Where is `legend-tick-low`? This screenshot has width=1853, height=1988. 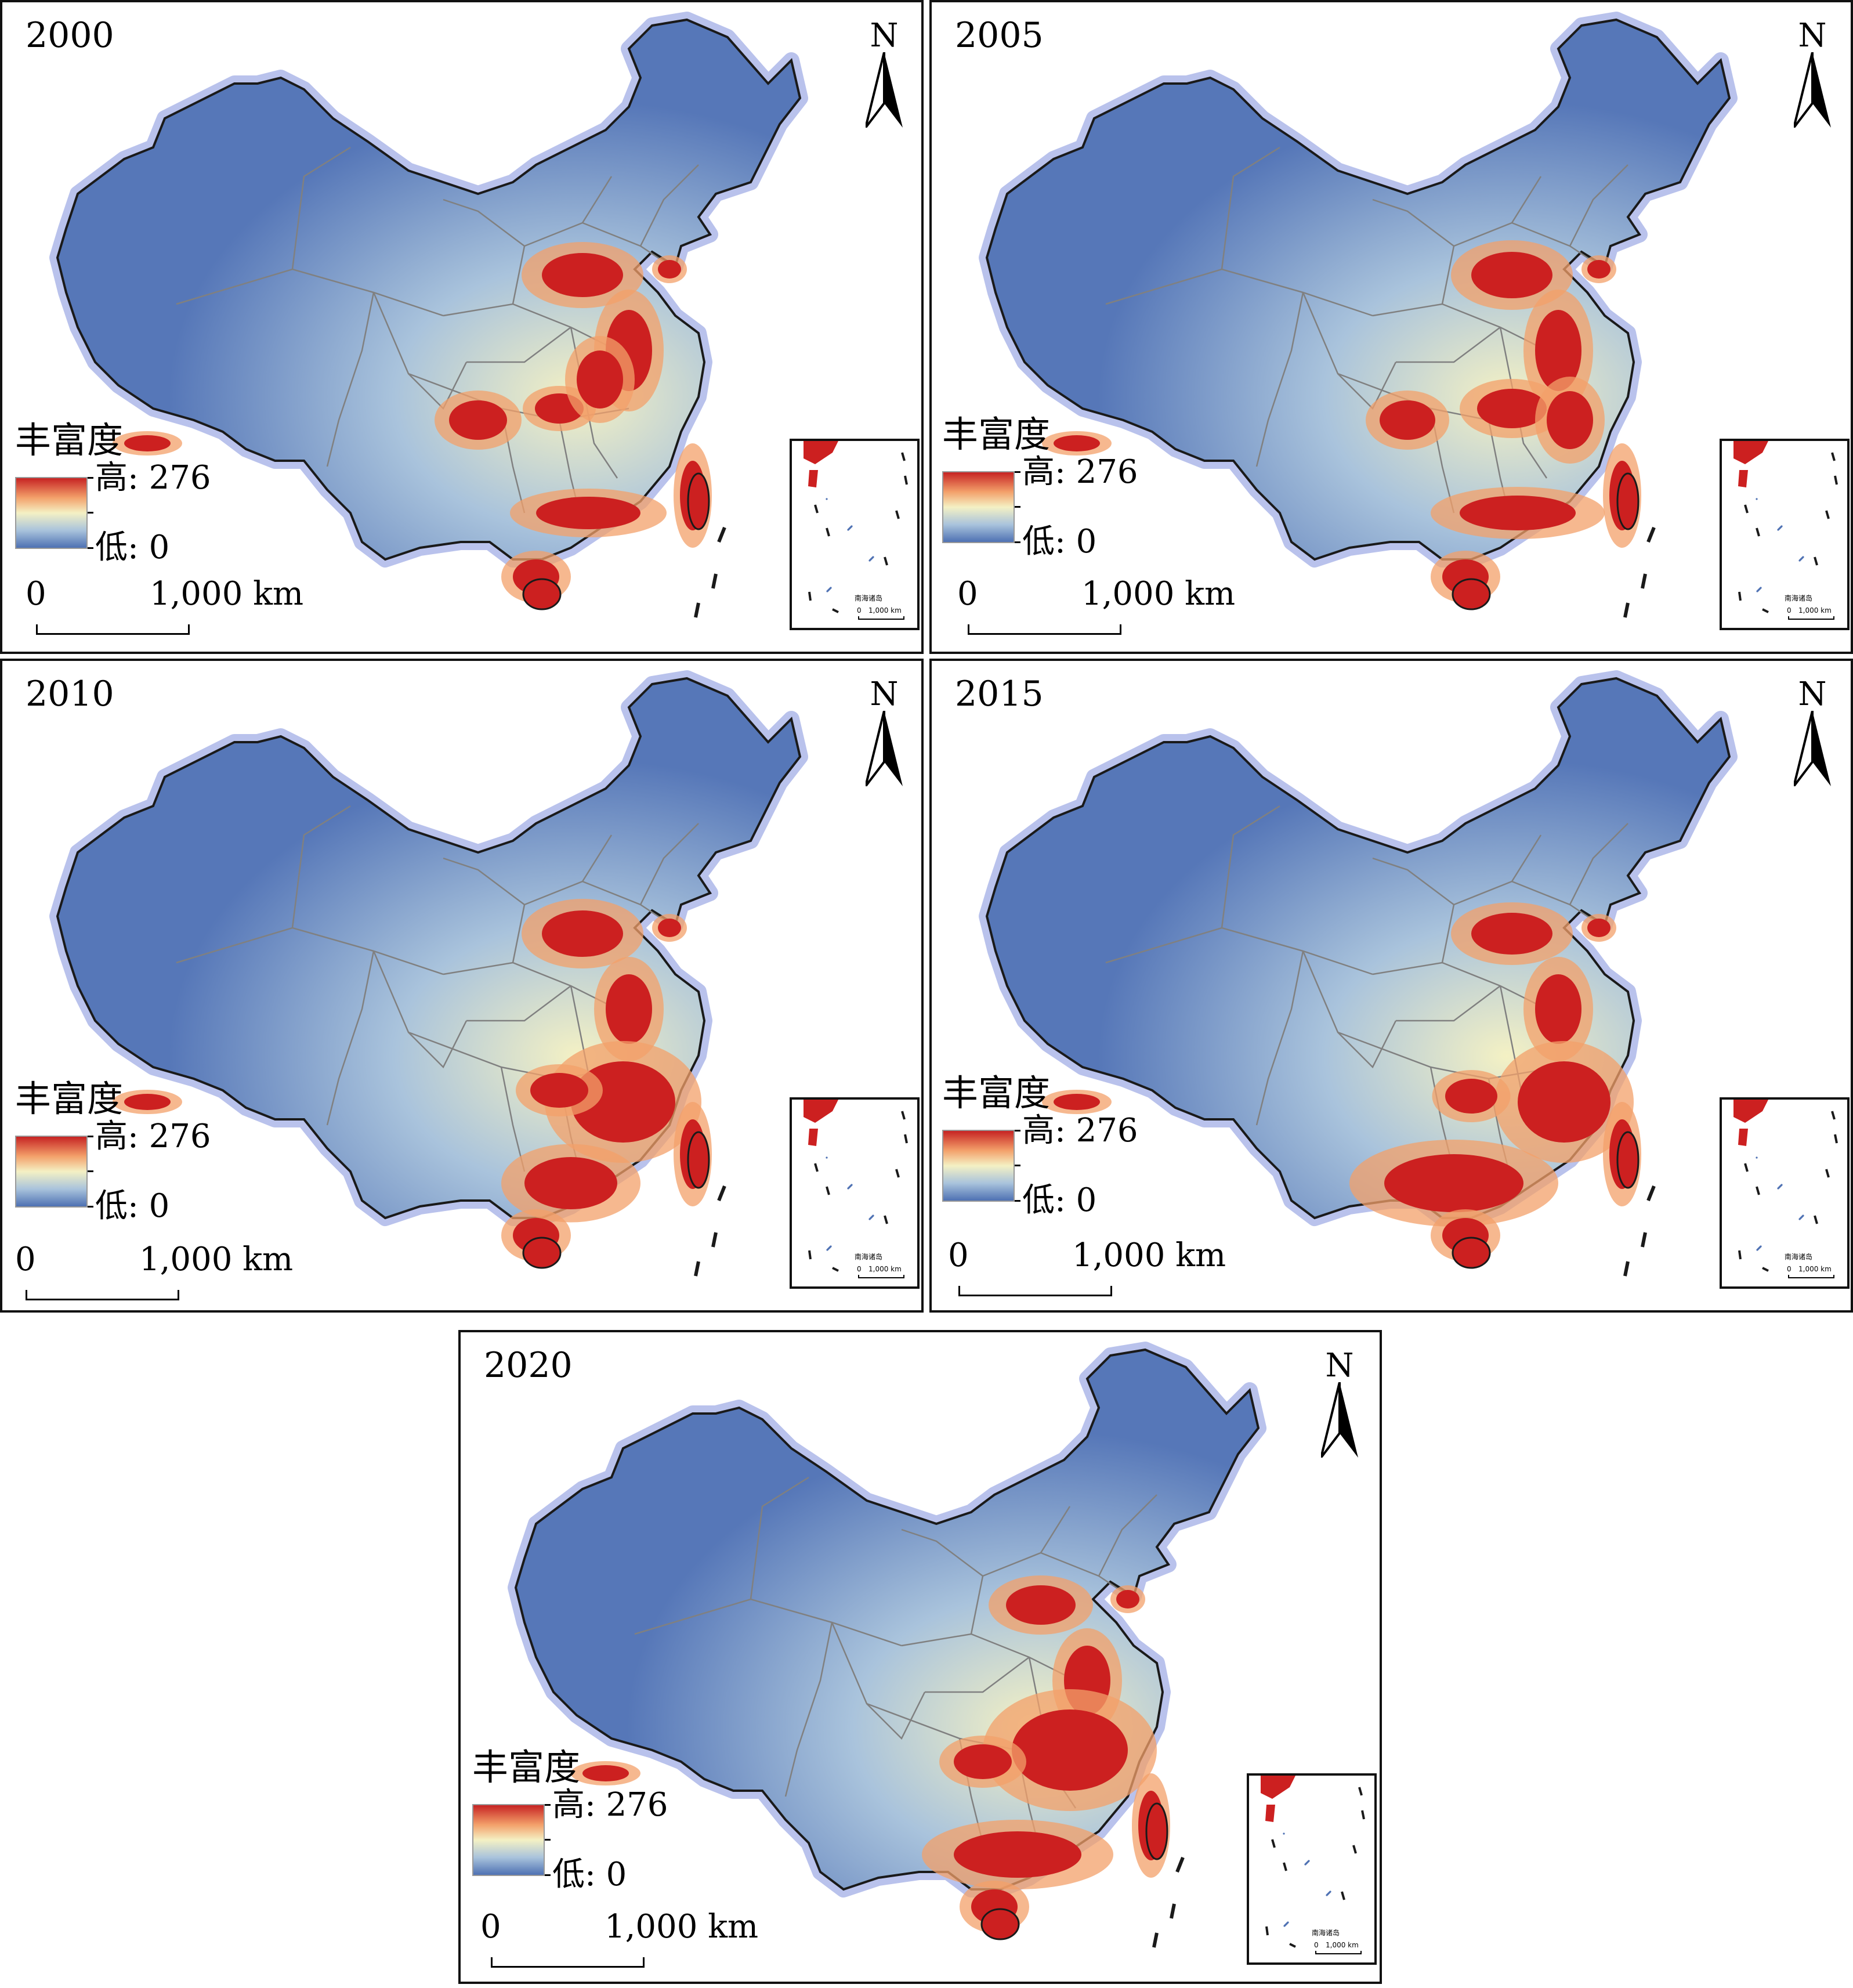 legend-tick-low is located at coordinates (90, 548).